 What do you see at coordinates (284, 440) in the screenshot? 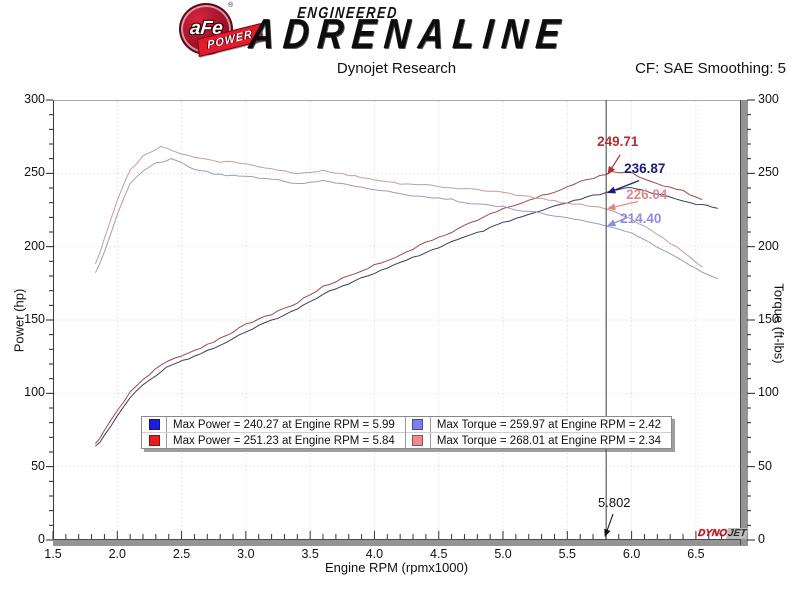
I see `legend-text: Max Power = 251.23 at Engine RPM = 5.84` at bounding box center [284, 440].